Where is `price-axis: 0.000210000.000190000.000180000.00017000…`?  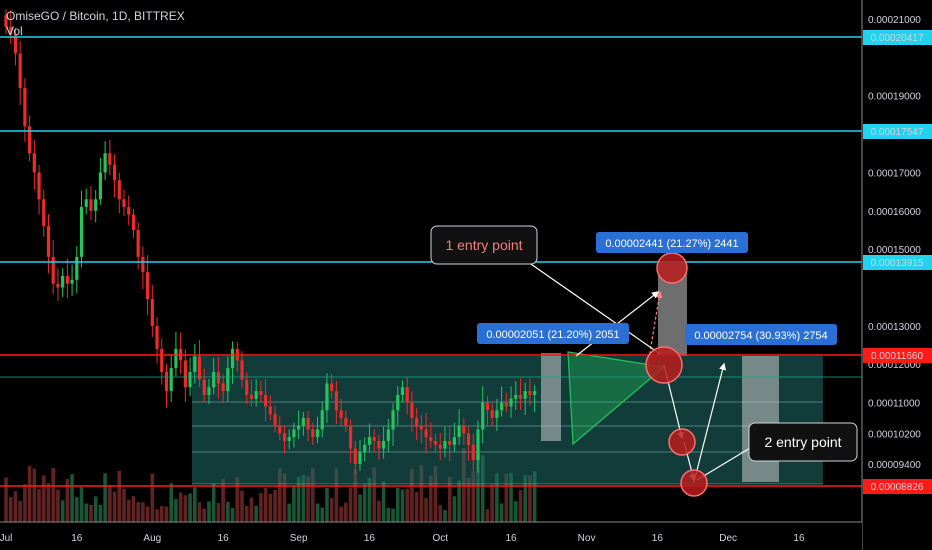 price-axis: 0.000210000.000190000.000180000.00017000… is located at coordinates (896, 275).